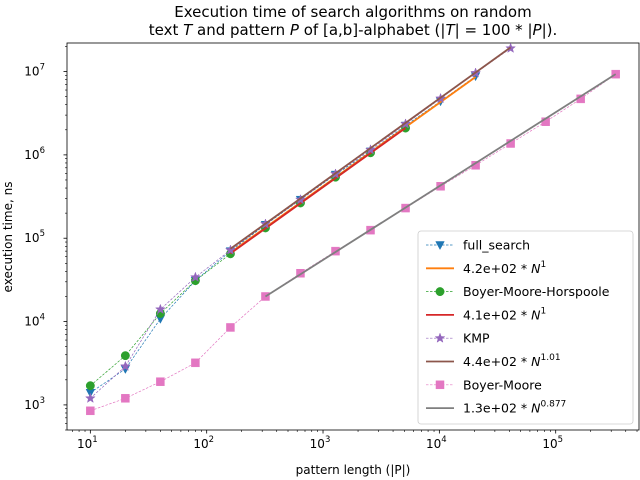 This screenshot has height=480, width=640. I want to click on legend-item: 4.4e+02 * N1.01, so click(493, 361).